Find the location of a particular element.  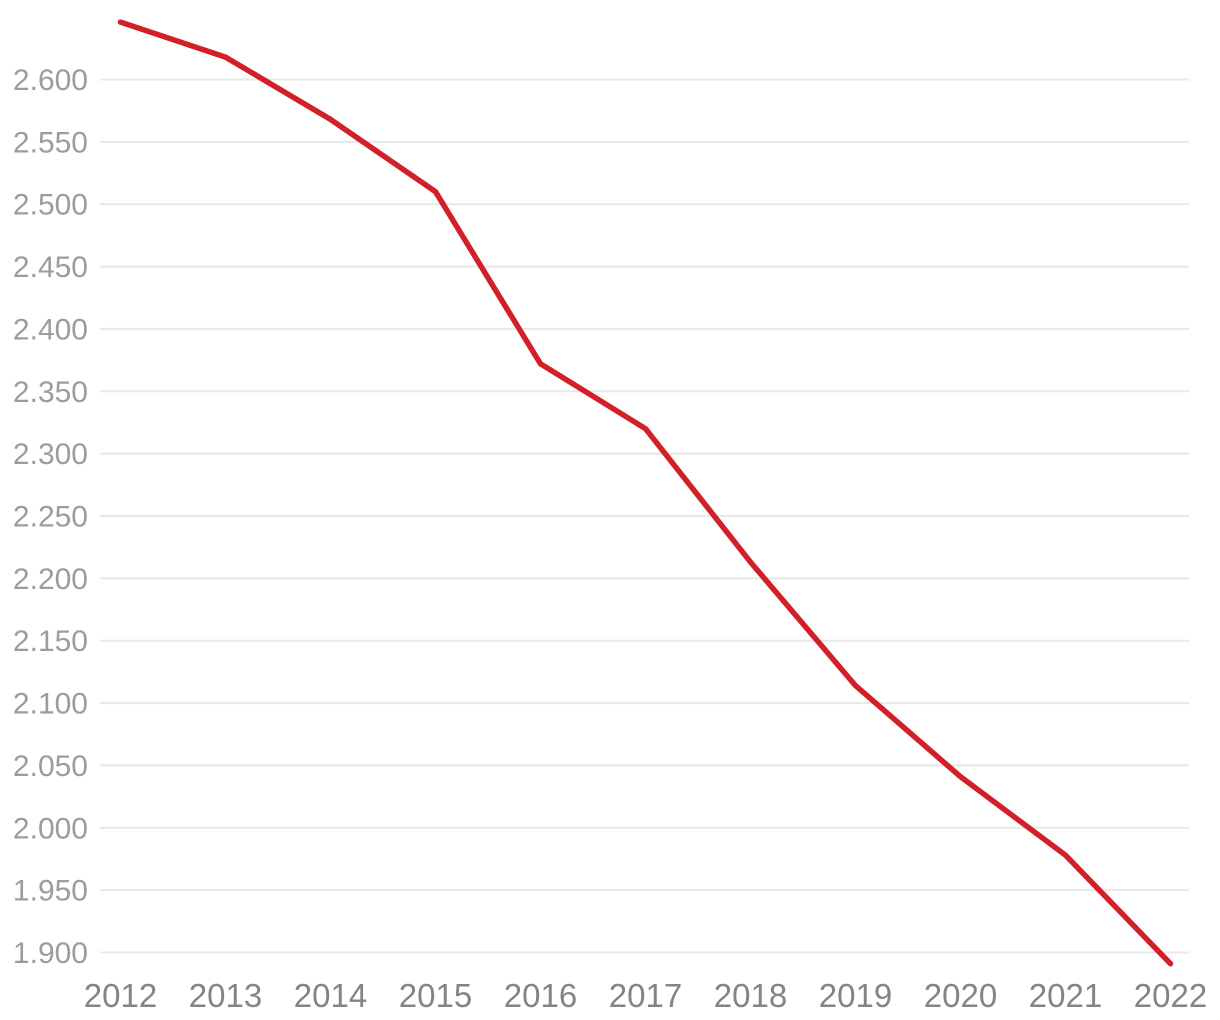

x-axis-tick-label: 2018 is located at coordinates (750, 995).